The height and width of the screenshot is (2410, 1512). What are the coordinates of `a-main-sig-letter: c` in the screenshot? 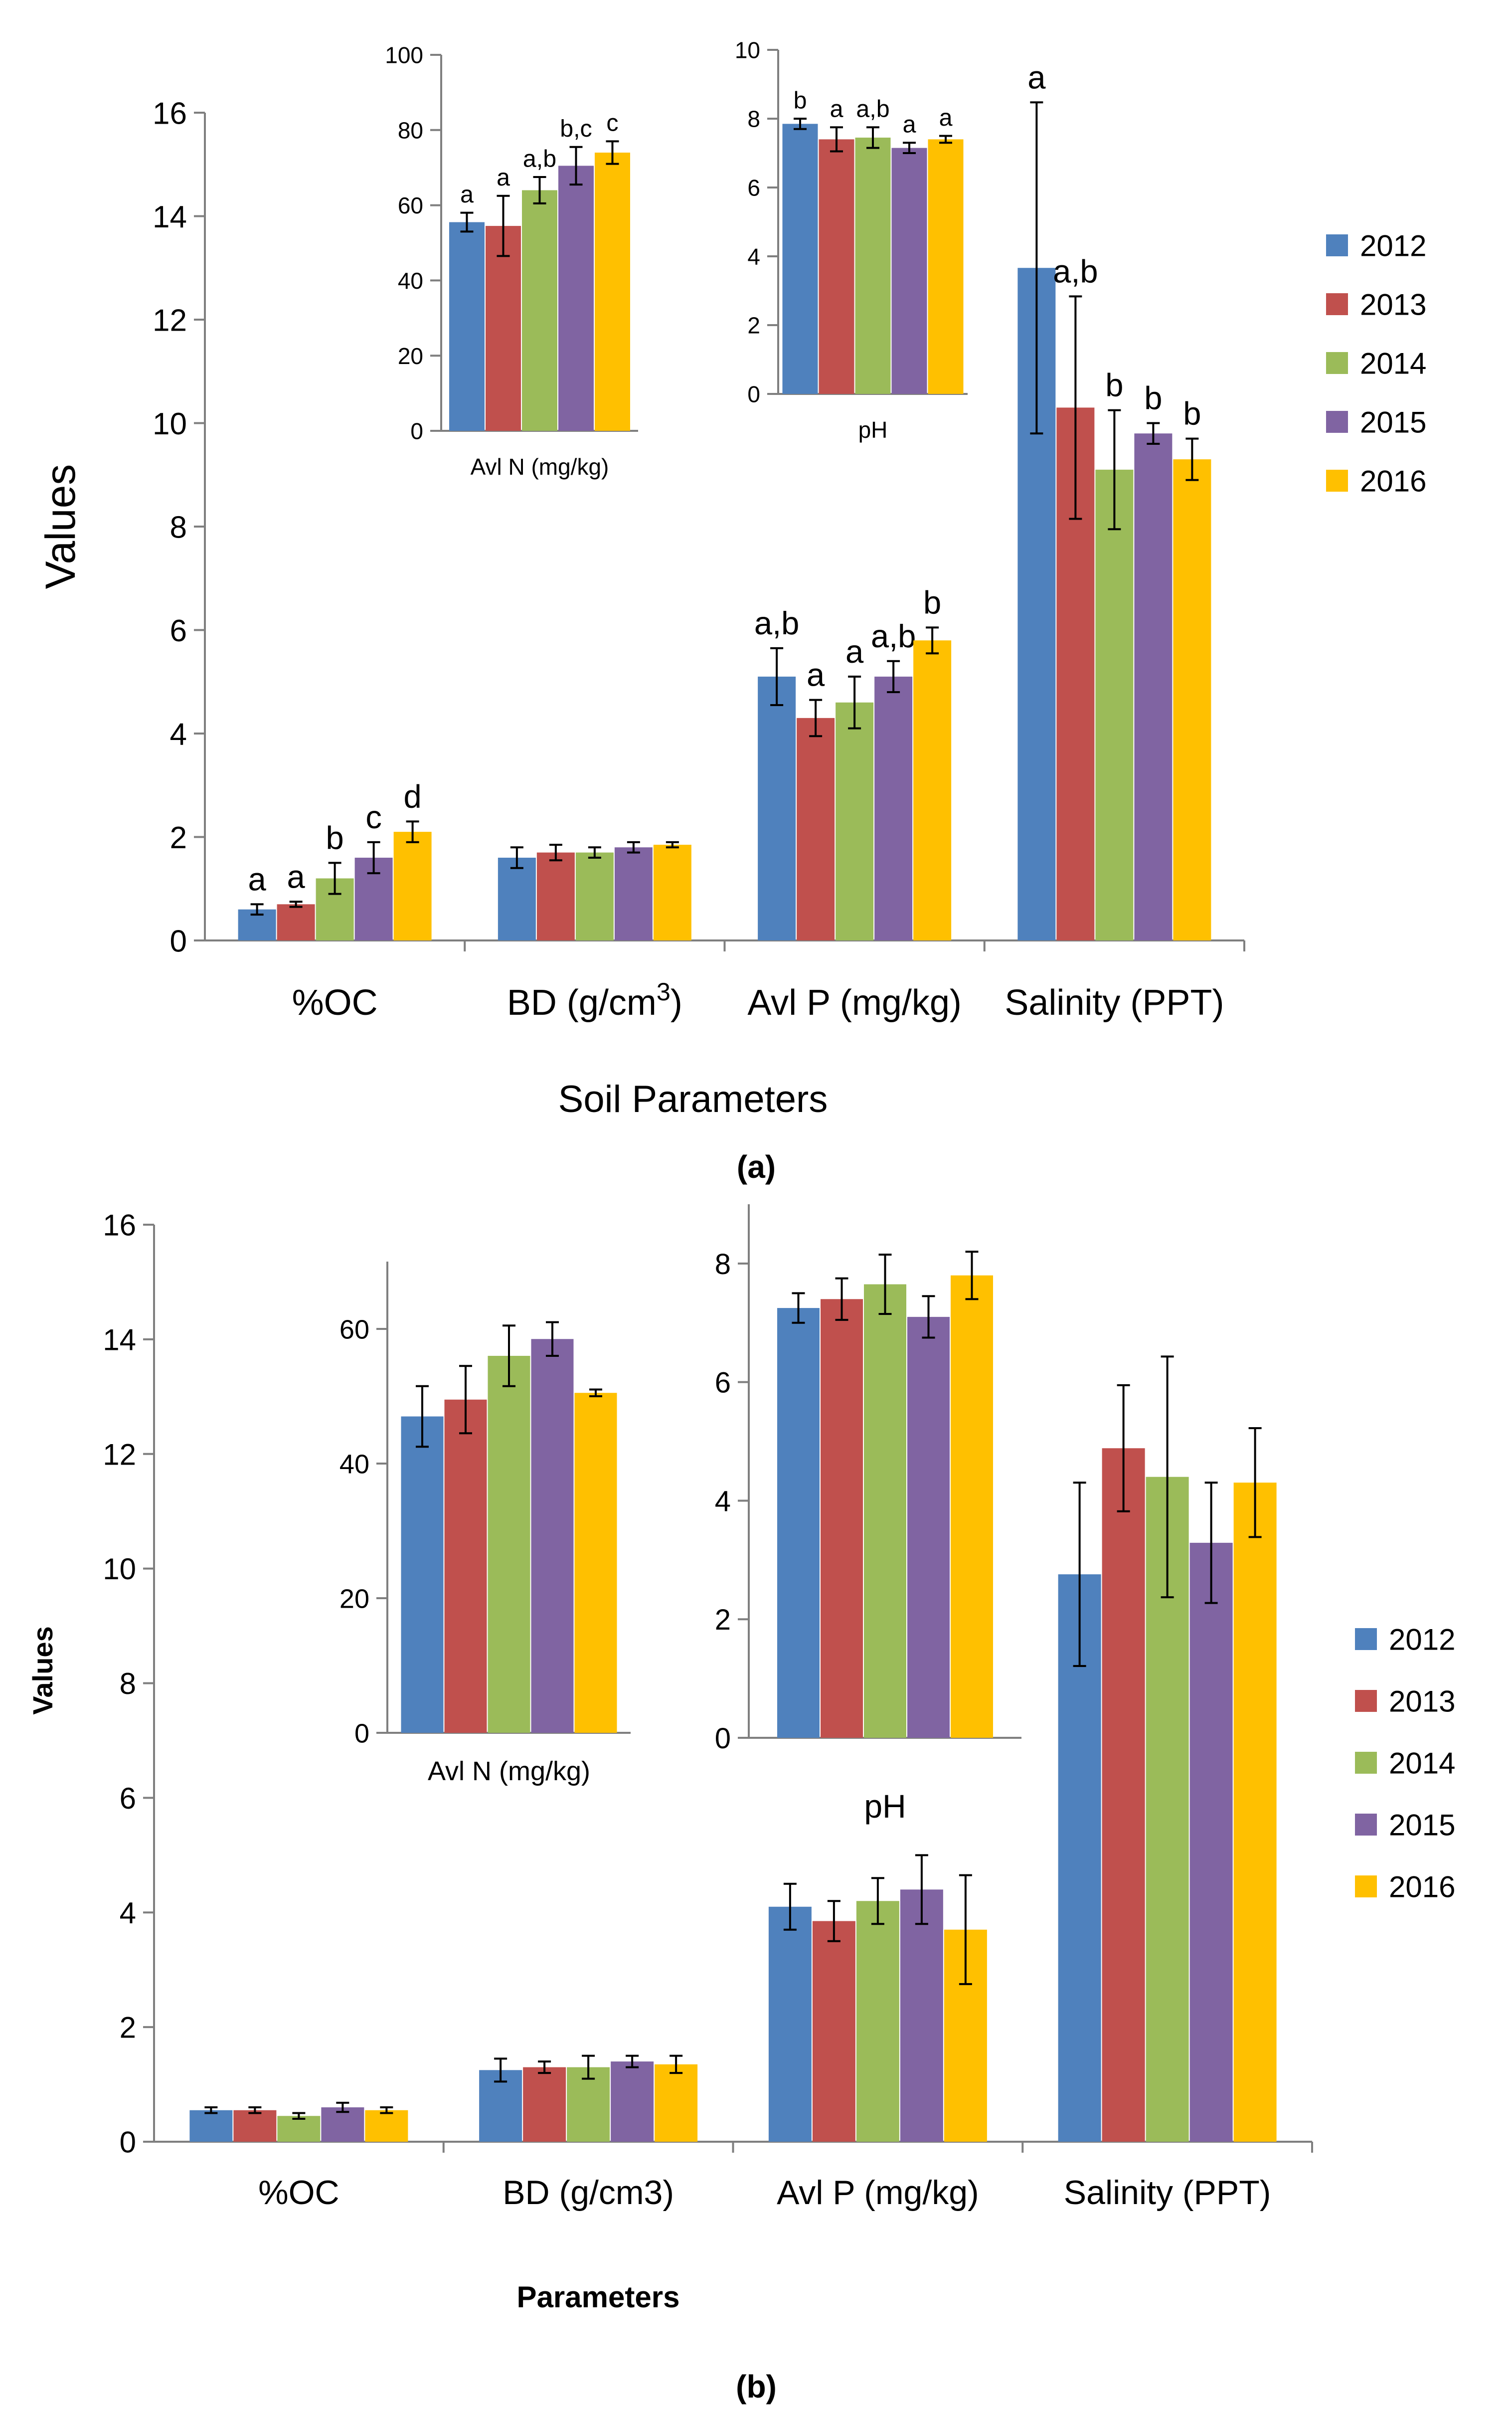 It's located at (373, 817).